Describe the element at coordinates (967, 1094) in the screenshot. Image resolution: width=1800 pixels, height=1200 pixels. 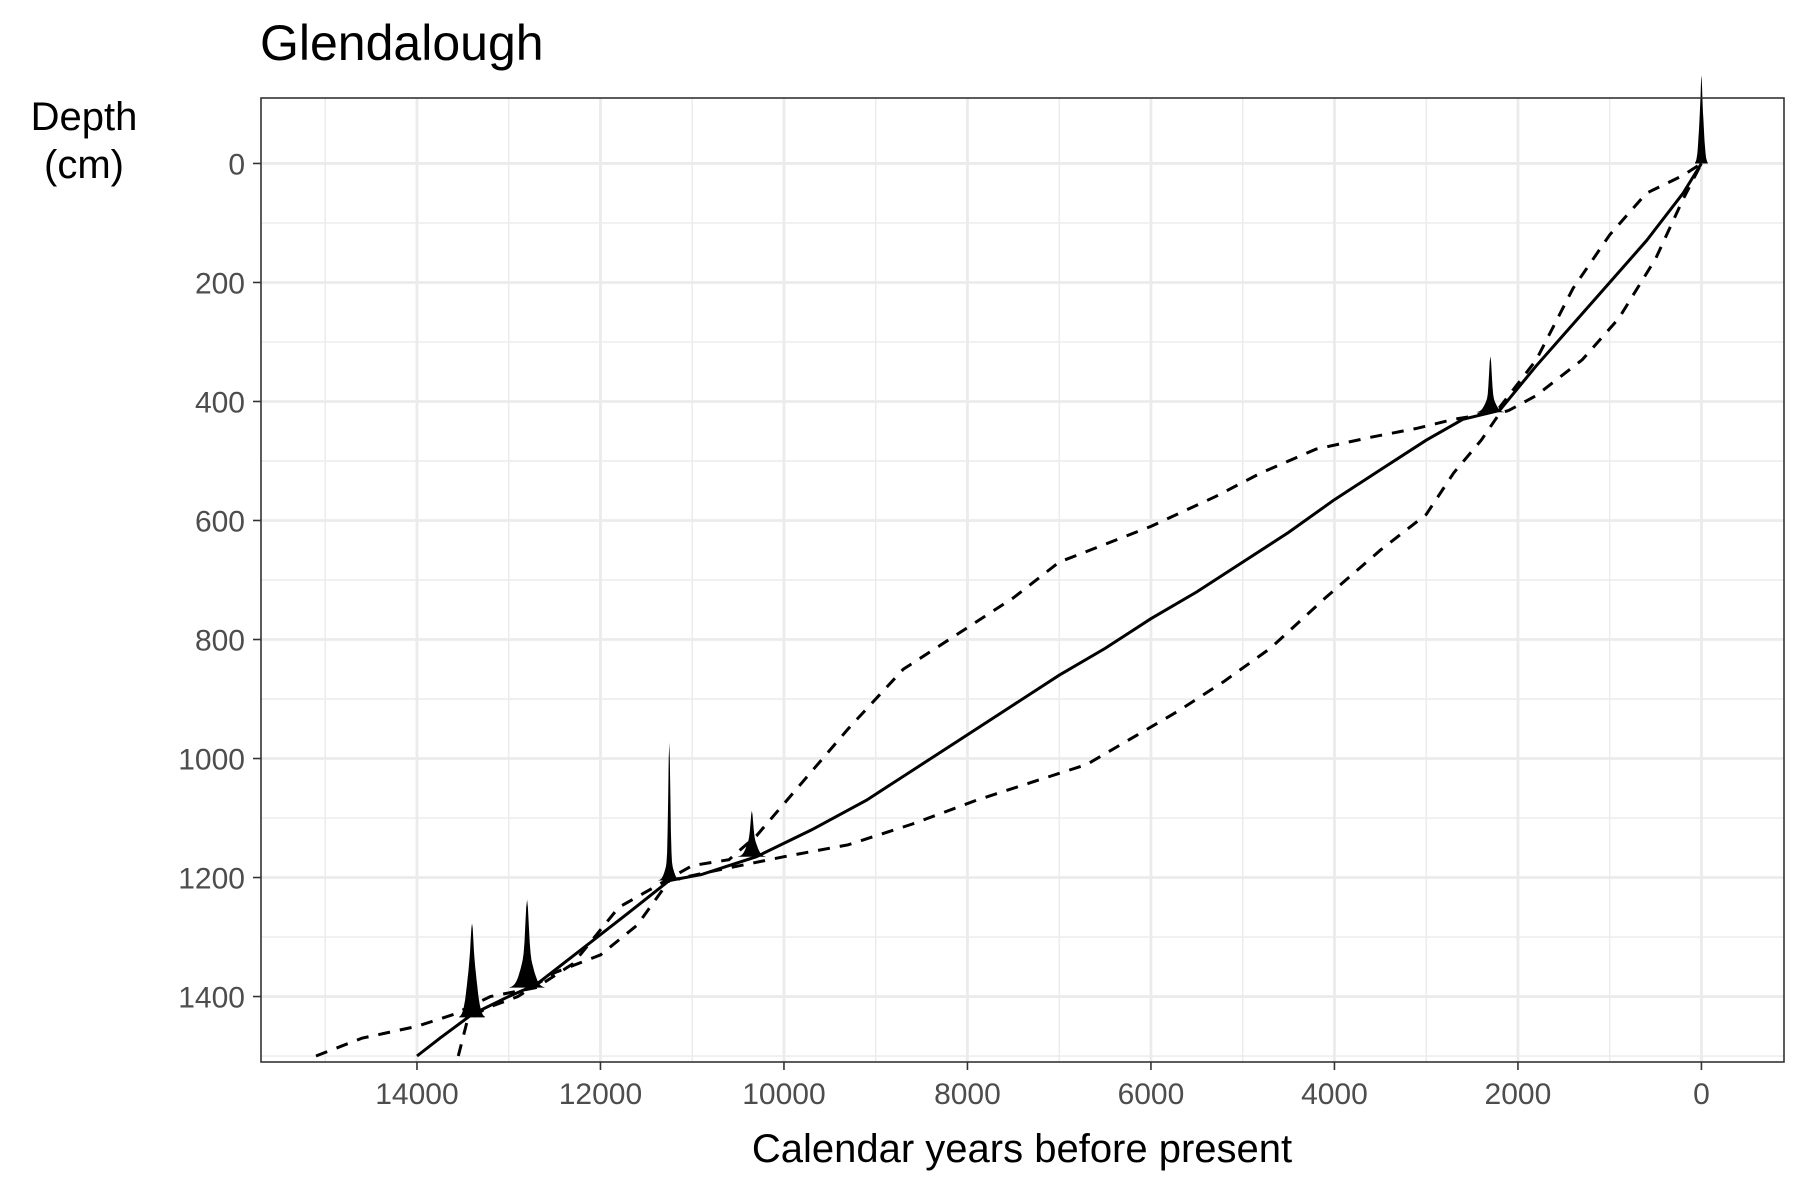
I see `x-tick-label: 8000` at that location.